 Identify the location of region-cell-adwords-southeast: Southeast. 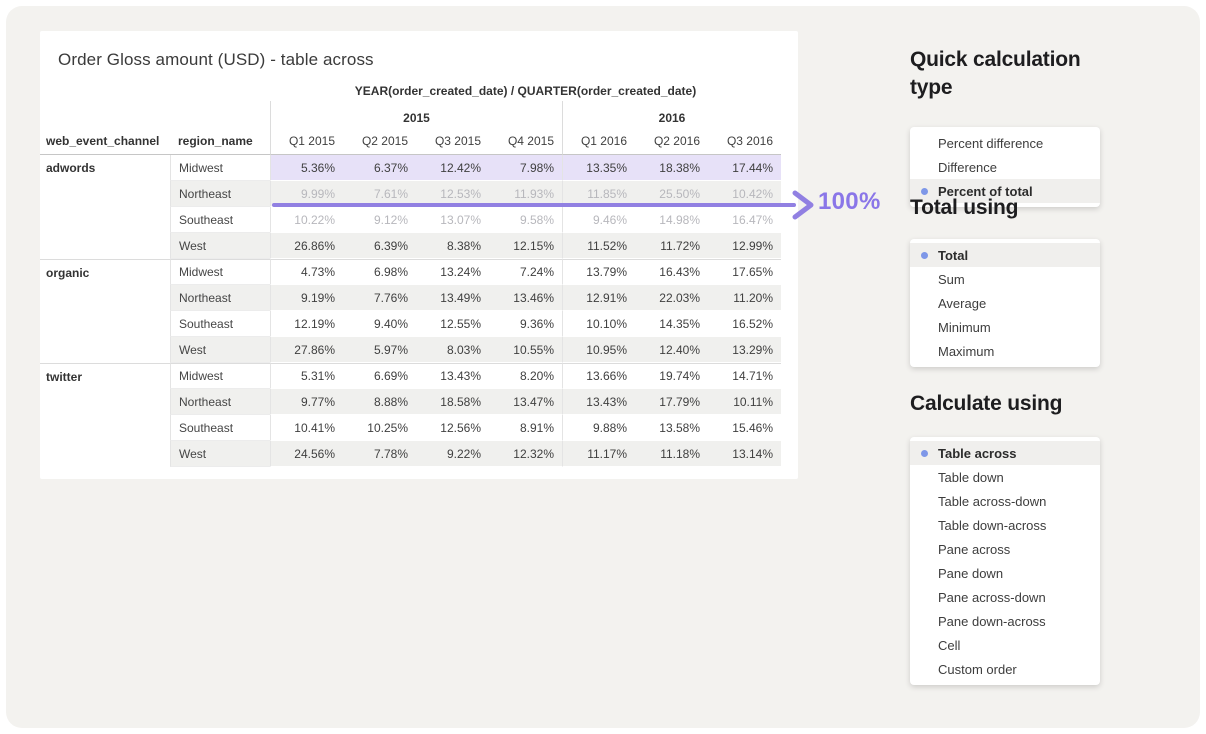
(220, 220).